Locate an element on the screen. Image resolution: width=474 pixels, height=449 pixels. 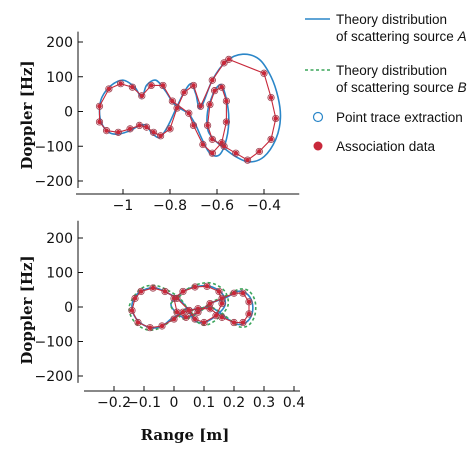
top-x-tick-label: −0.4 is located at coordinates (264, 206).